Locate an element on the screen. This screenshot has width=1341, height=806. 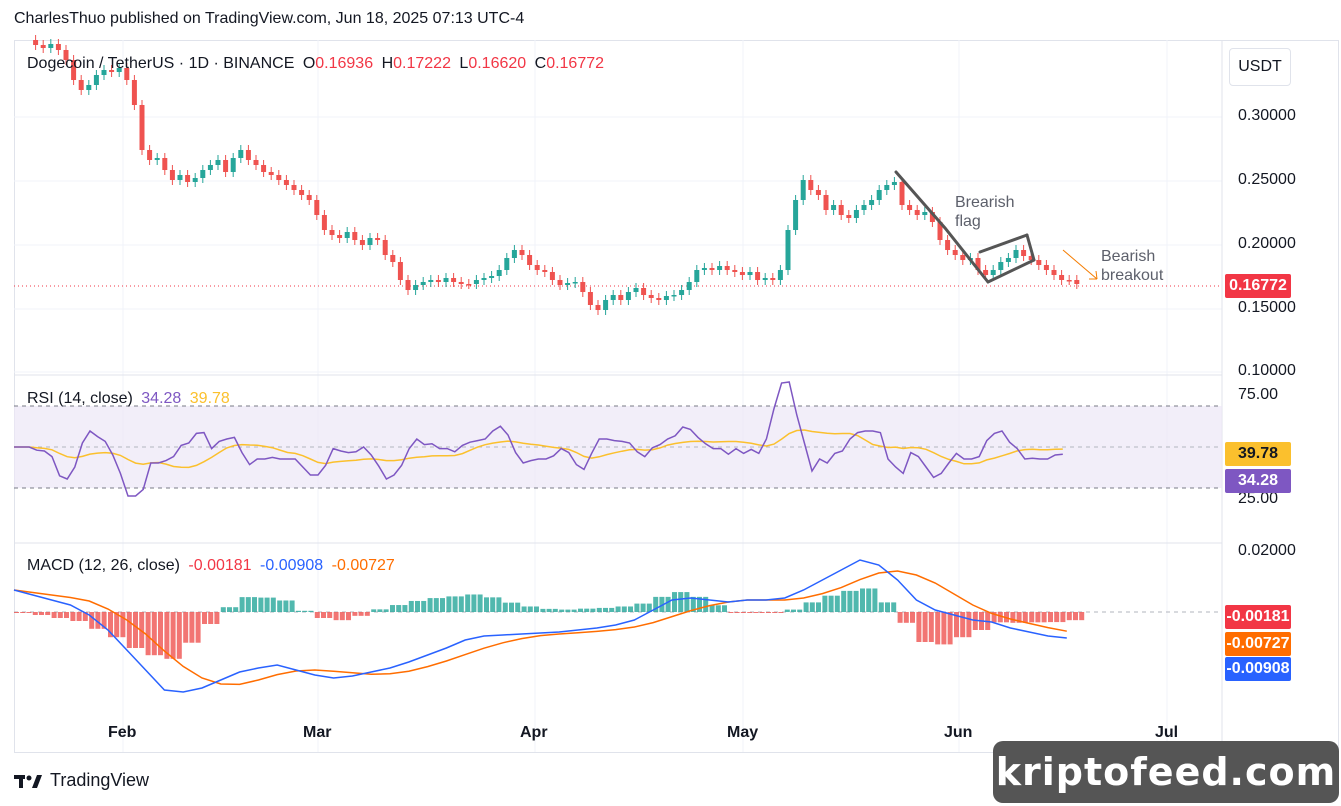
price-tick: 0.15000 is located at coordinates (1267, 307).